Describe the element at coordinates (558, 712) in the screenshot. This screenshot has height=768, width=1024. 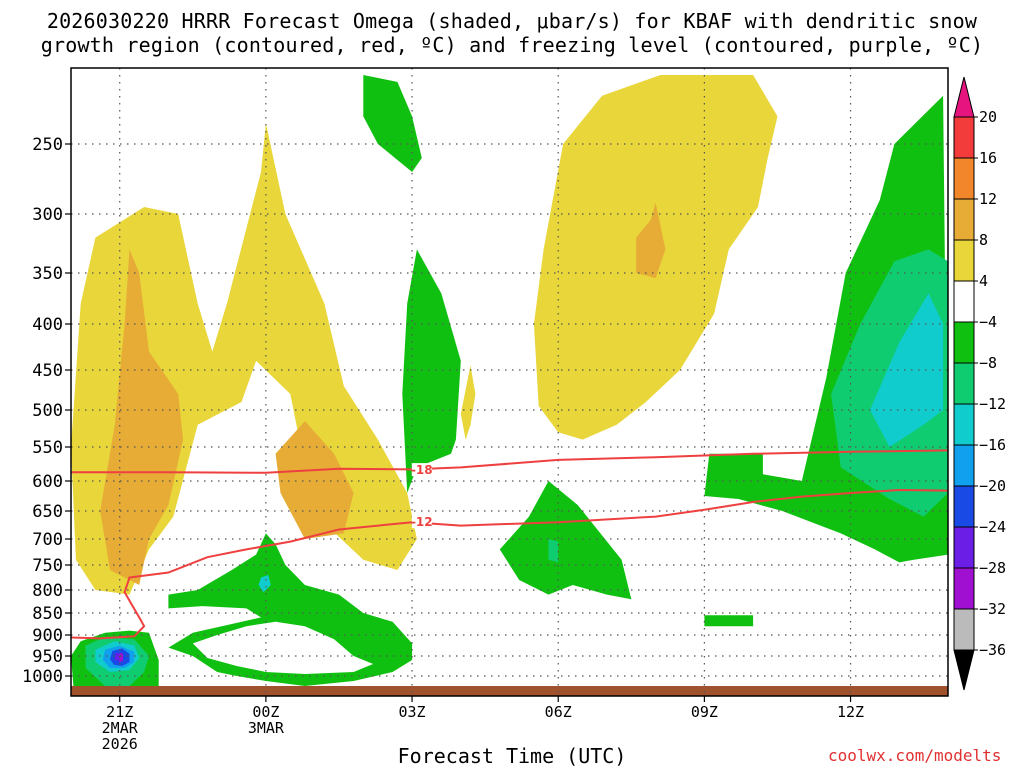
I see `x-tick-label: 06Z` at that location.